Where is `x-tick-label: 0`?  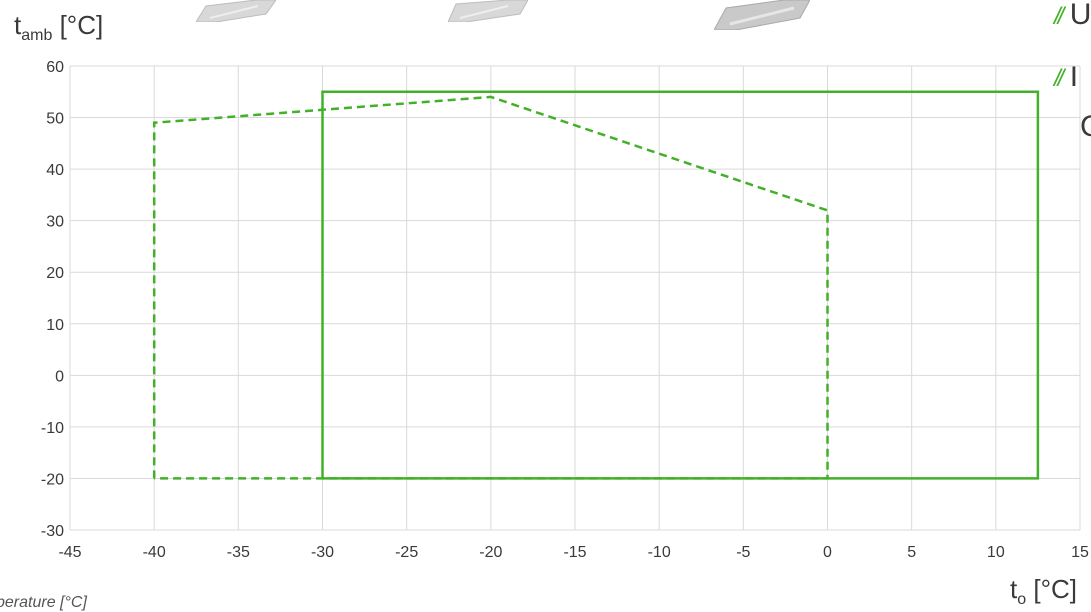 x-tick-label: 0 is located at coordinates (827, 552).